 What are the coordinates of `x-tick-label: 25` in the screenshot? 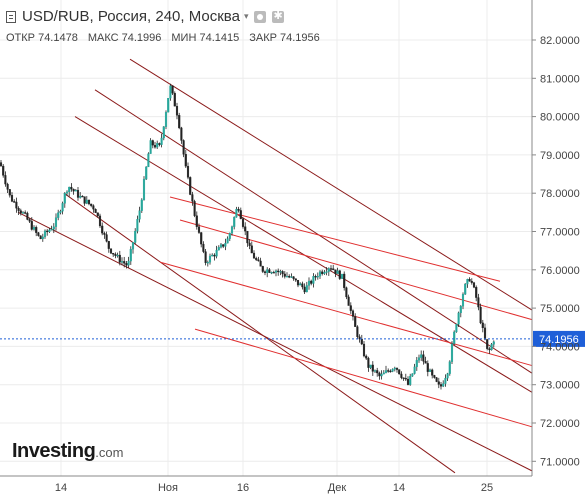 It's located at (487, 488).